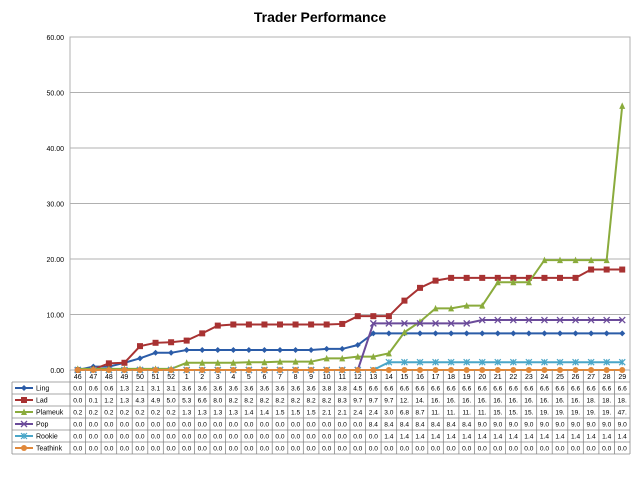 The image size is (640, 480). What do you see at coordinates (155, 413) in the screenshot?
I see `data-label: 0.2` at bounding box center [155, 413].